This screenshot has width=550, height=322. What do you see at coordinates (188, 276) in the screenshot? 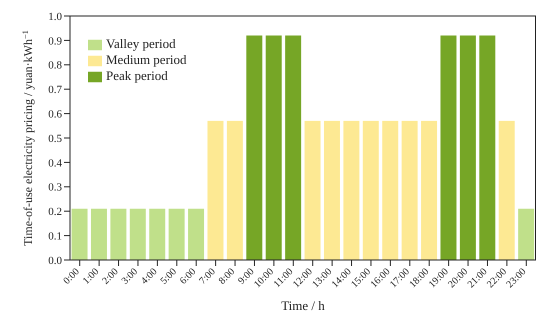
I see `x-tick-label: 6:00` at bounding box center [188, 276].